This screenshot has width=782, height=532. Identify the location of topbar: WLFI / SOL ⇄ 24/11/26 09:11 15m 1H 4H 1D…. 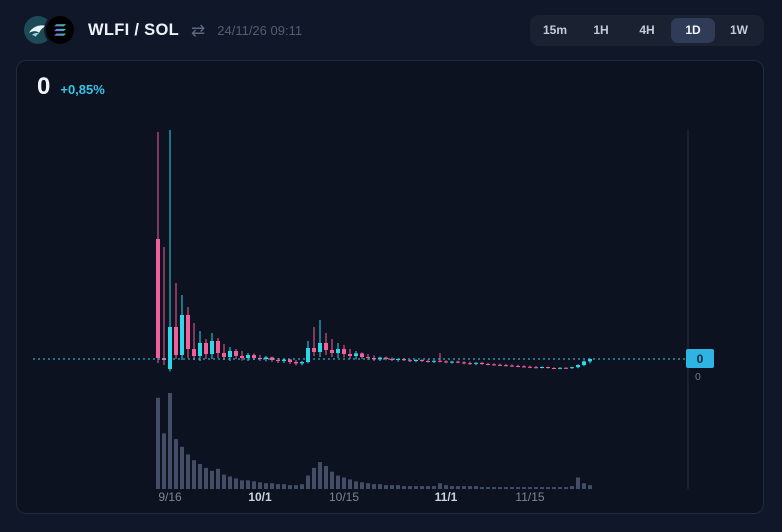
(391, 30).